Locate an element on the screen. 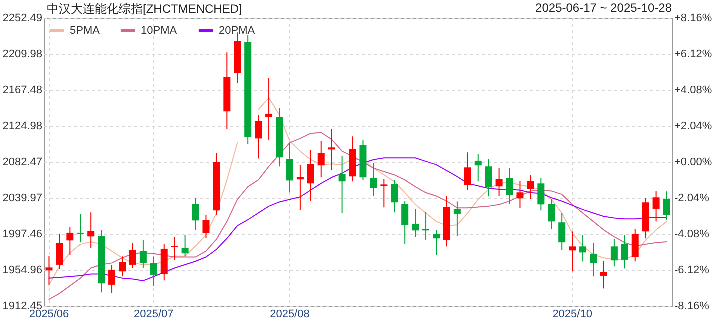 This screenshot has width=720, height=320. x-tick-label: 2025/08 is located at coordinates (290, 314).